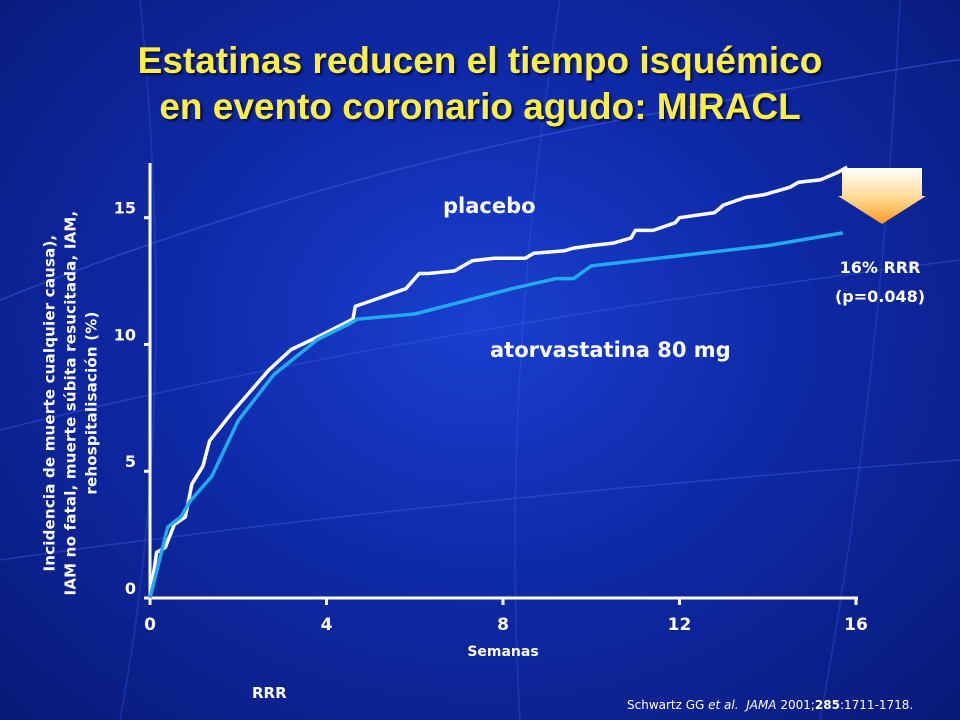 This screenshot has height=720, width=960. Describe the element at coordinates (130, 588) in the screenshot. I see `y-tick-label: 0` at that location.